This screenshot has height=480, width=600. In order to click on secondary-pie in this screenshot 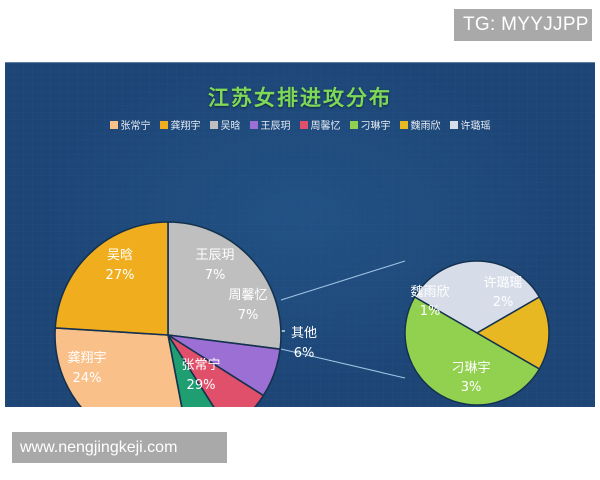, I will do `click(475, 333)`.